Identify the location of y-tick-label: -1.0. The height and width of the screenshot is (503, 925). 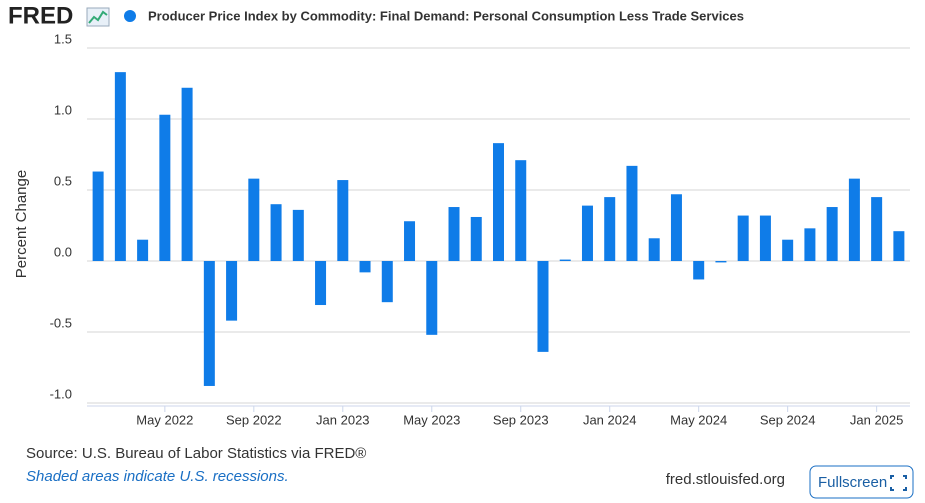
(61, 393).